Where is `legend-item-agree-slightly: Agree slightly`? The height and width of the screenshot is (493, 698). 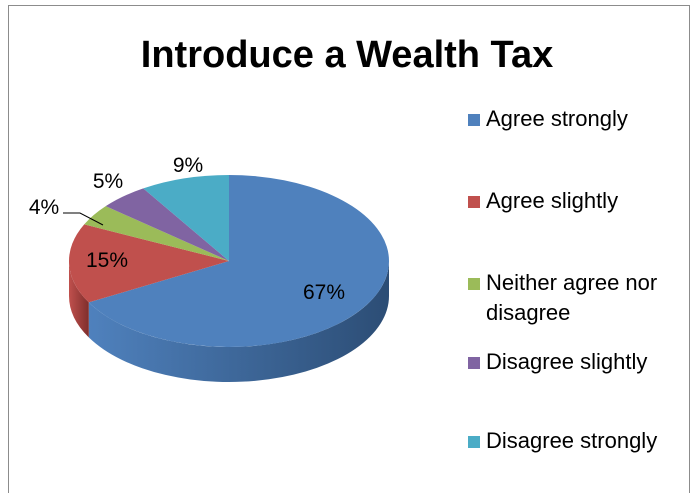 legend-item-agree-slightly: Agree slightly is located at coordinates (572, 201).